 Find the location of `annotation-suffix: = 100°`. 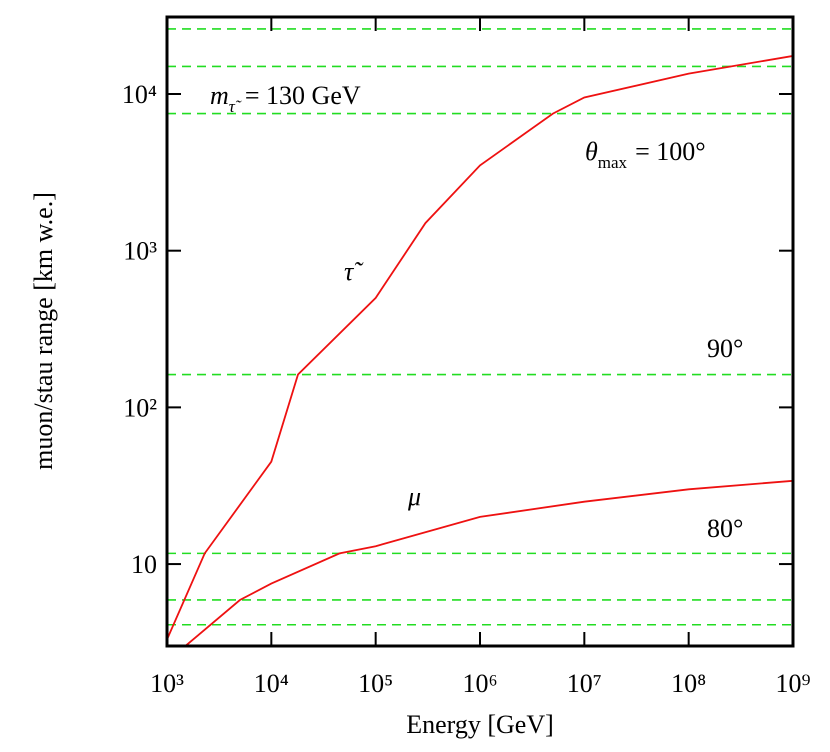

annotation-suffix: = 100° is located at coordinates (670, 151).